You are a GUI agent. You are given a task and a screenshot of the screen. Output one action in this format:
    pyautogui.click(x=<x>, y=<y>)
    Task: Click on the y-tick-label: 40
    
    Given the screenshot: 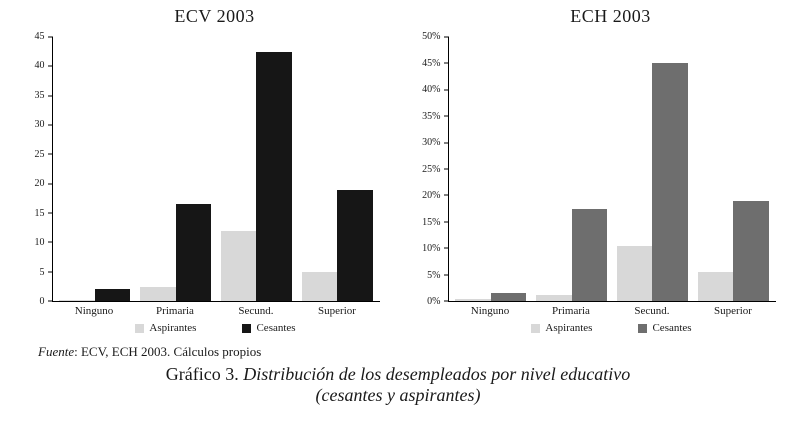 What is the action you would take?
    pyautogui.click(x=39, y=66)
    